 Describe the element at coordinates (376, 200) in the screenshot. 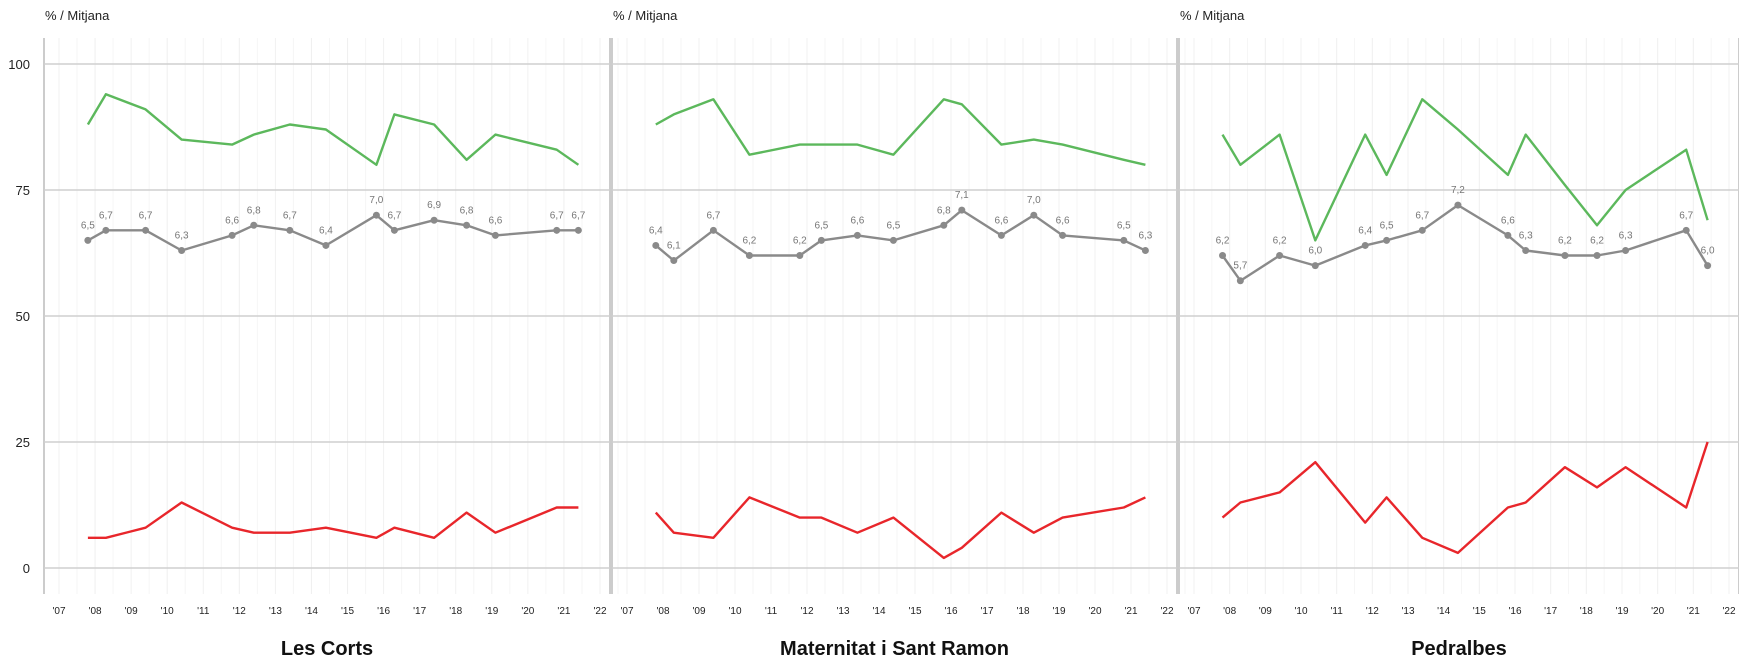

I see `data-label: 7,0` at that location.